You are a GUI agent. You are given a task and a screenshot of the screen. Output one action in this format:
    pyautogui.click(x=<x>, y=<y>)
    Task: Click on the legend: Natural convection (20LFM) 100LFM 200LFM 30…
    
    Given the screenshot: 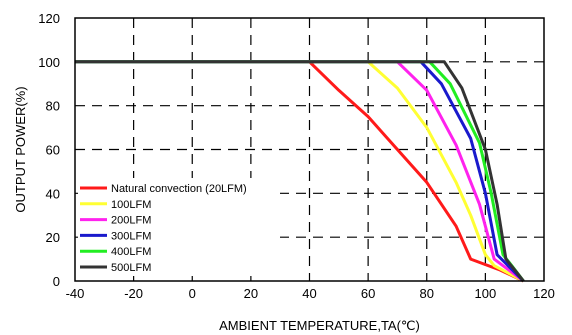 What is the action you would take?
    pyautogui.click(x=179, y=227)
    